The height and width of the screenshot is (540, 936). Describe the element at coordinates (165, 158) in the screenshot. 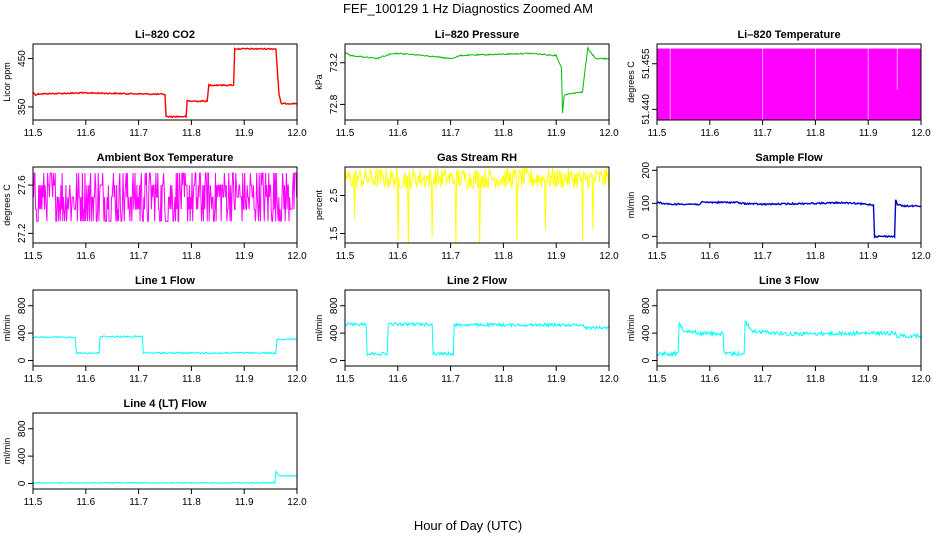

I see `panel-title: Ambient Box Temperature` at that location.